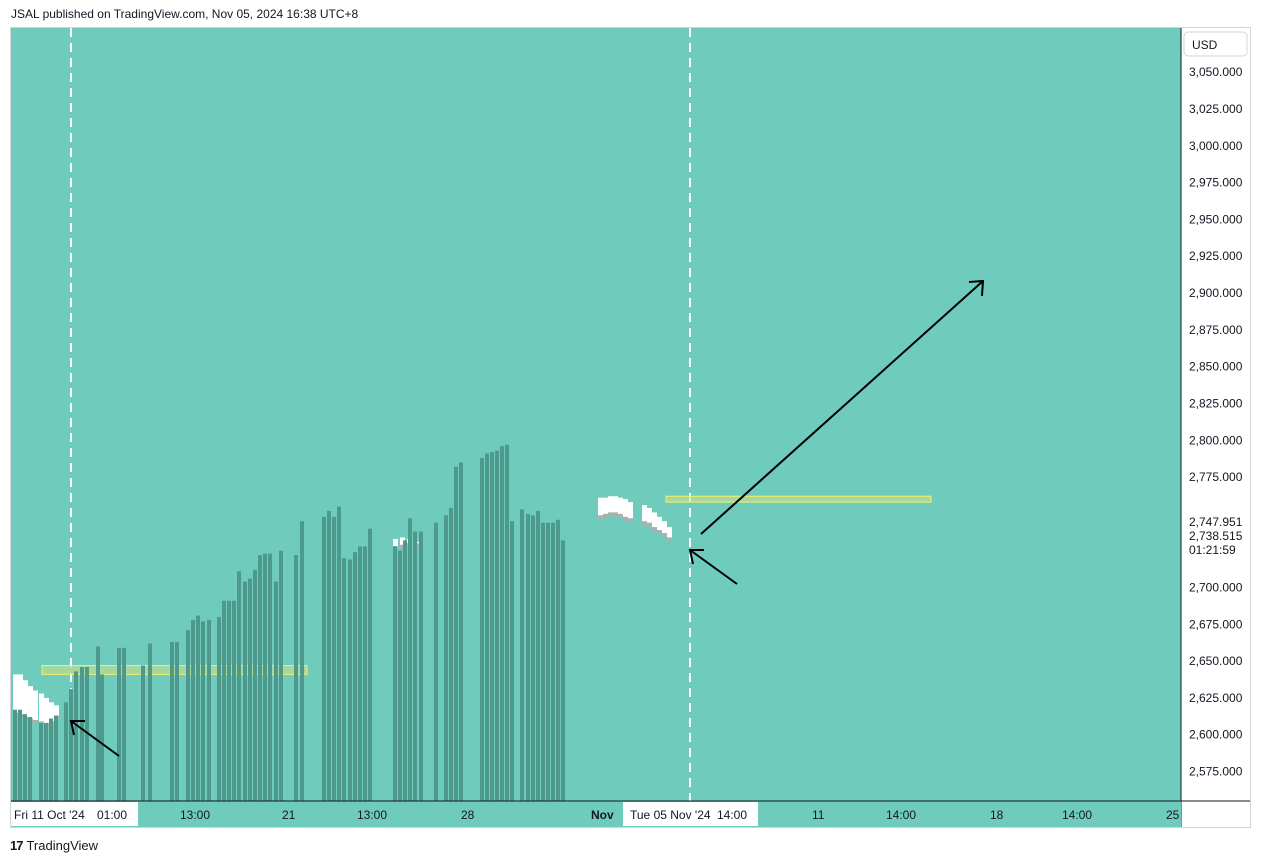 The image size is (1261, 863). What do you see at coordinates (1216, 367) in the screenshot?
I see `price-tick-label: 2,850.000` at bounding box center [1216, 367].